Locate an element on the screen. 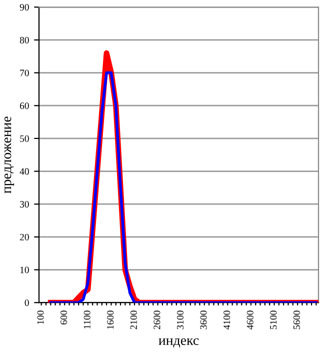  y-axis-title: предложение is located at coordinates (9, 155).